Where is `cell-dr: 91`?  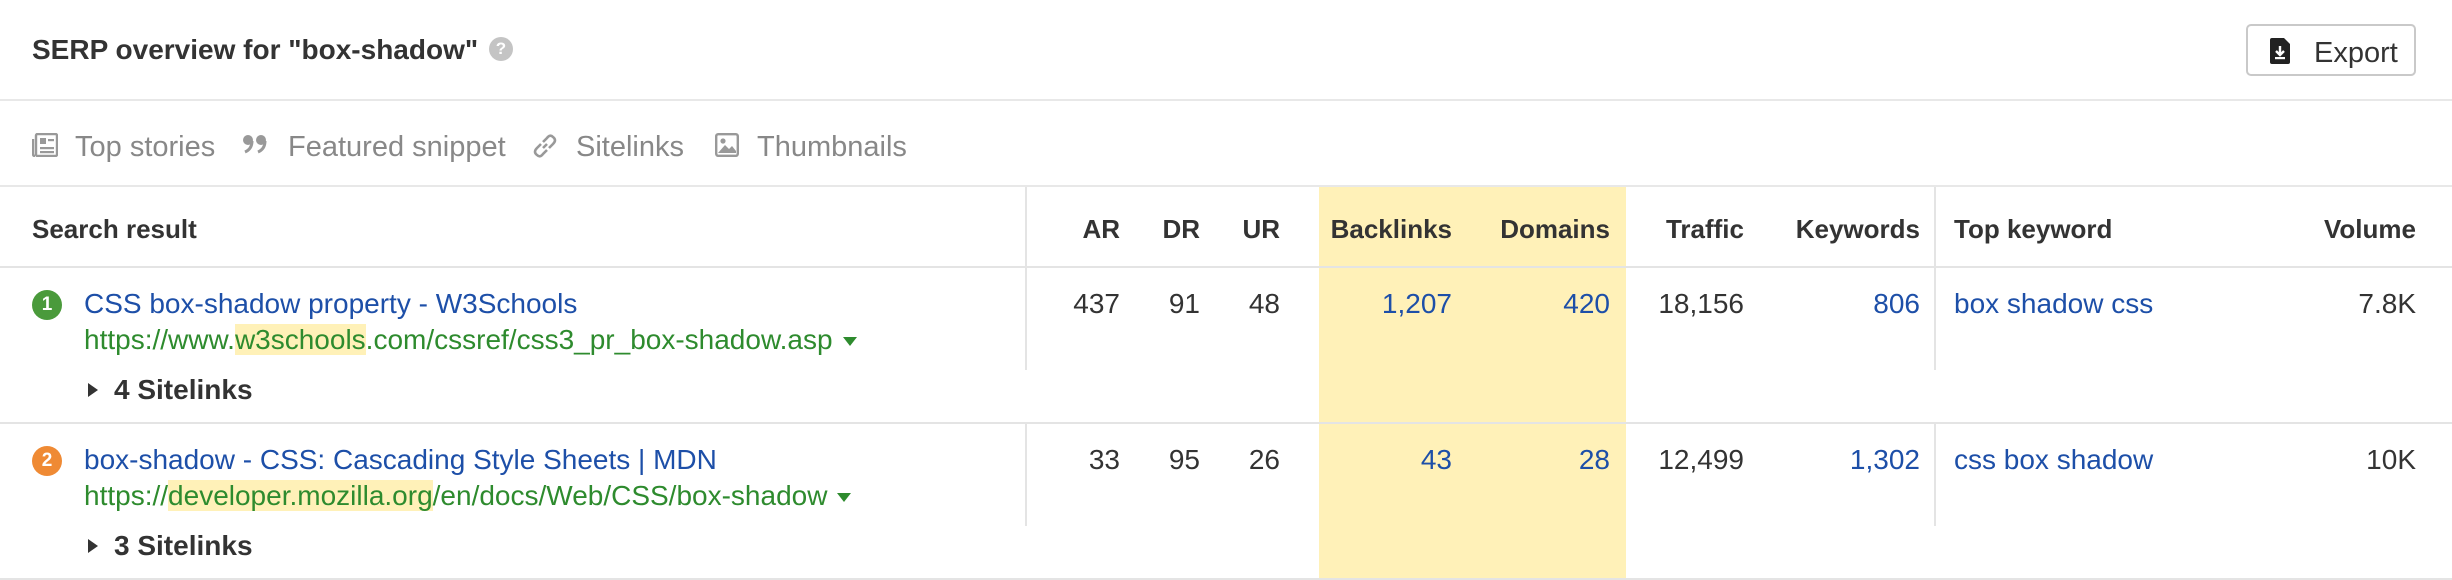
cell-dr: 91 is located at coordinates (1184, 303).